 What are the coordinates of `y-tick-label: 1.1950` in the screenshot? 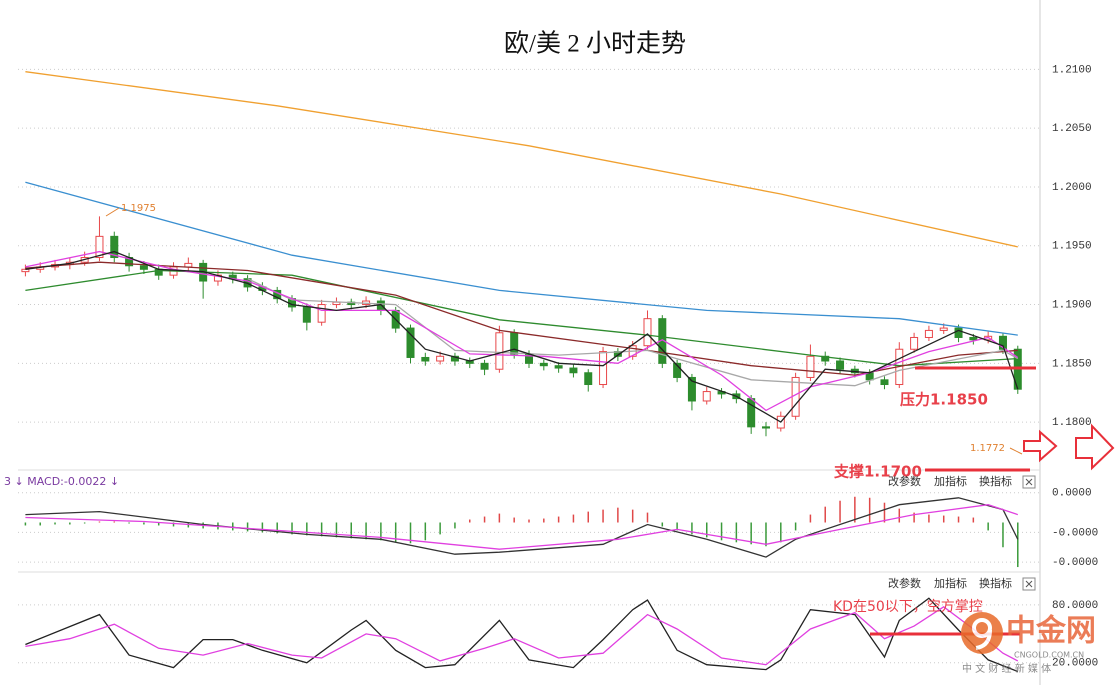 It's located at (1072, 247).